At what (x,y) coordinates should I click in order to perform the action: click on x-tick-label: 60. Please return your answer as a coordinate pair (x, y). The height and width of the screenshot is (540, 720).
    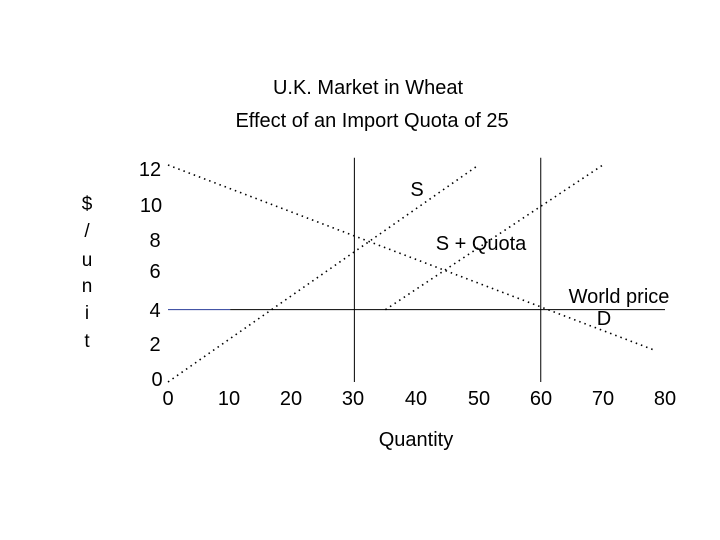
    Looking at the image, I should click on (541, 399).